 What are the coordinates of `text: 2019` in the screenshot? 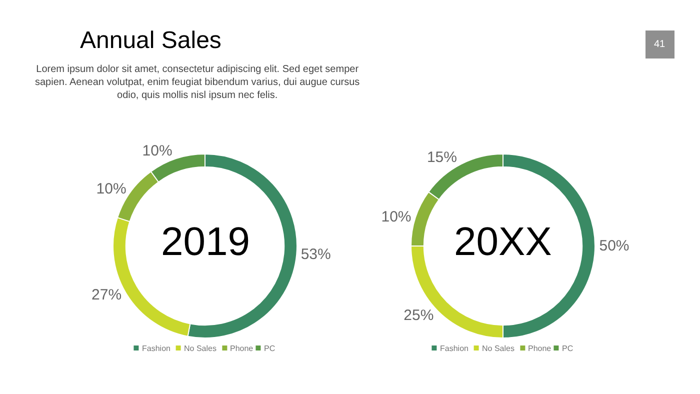 It's located at (205, 242).